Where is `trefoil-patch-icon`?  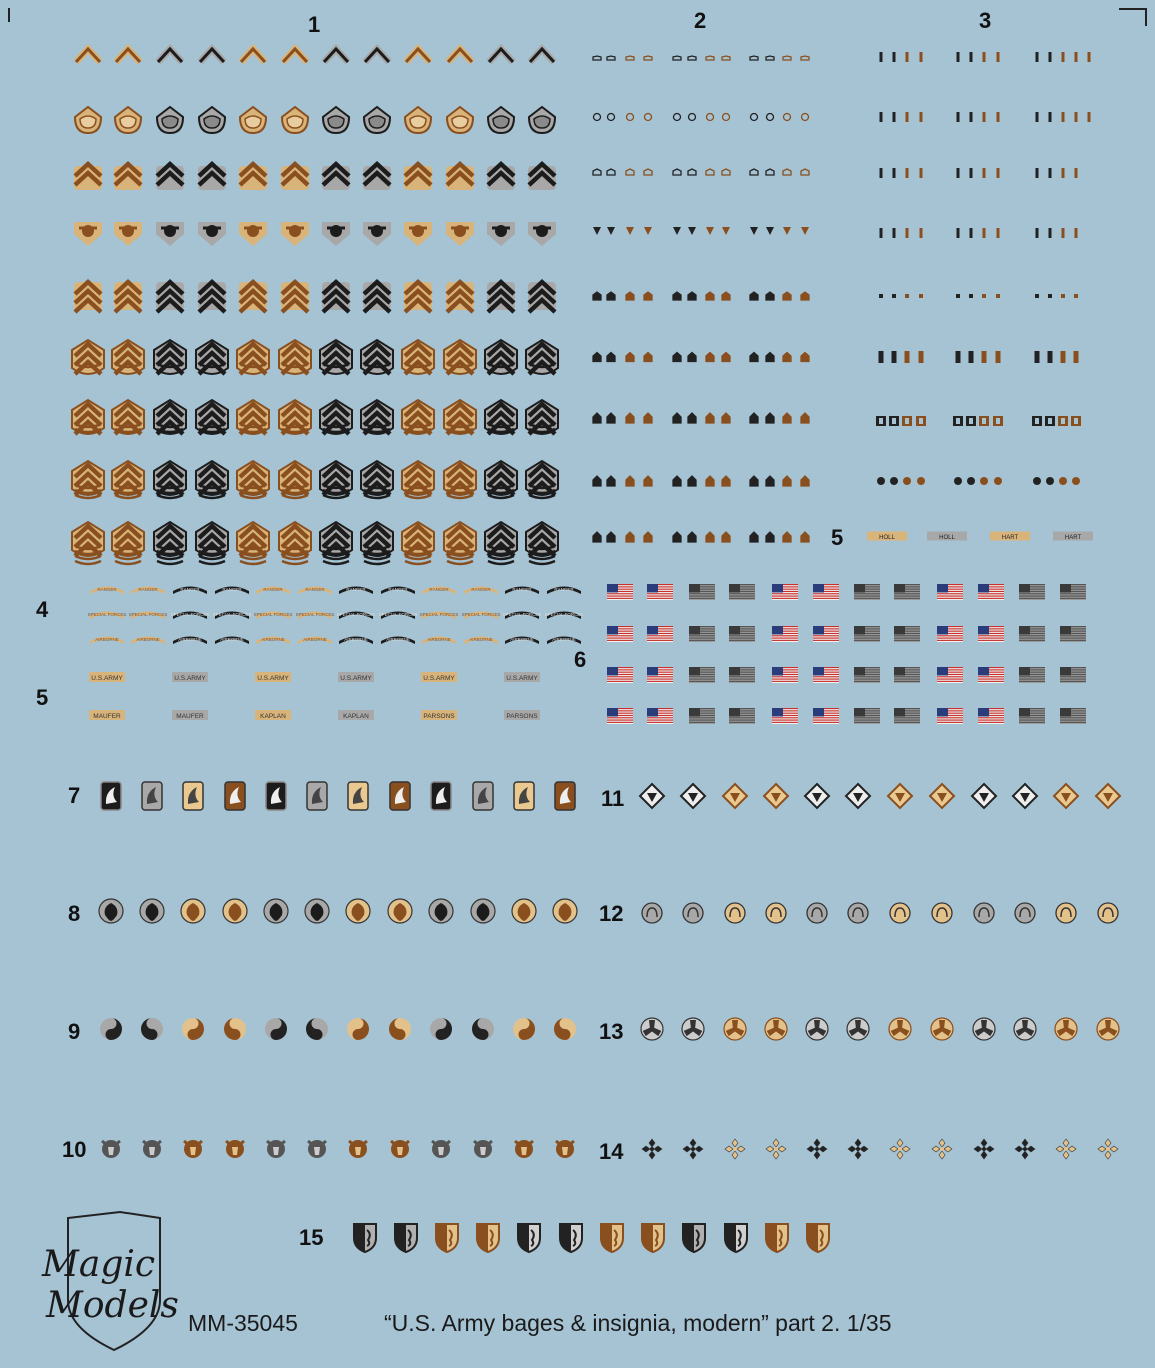
trefoil-patch-icon is located at coordinates (1108, 1029).